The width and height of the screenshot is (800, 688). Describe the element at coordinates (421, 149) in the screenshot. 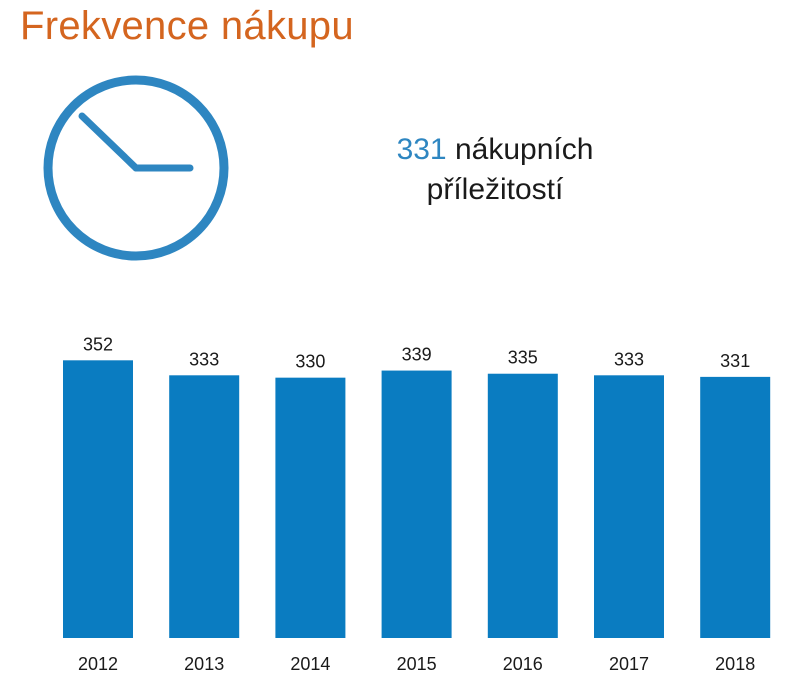

I see `headline-value: 331` at that location.